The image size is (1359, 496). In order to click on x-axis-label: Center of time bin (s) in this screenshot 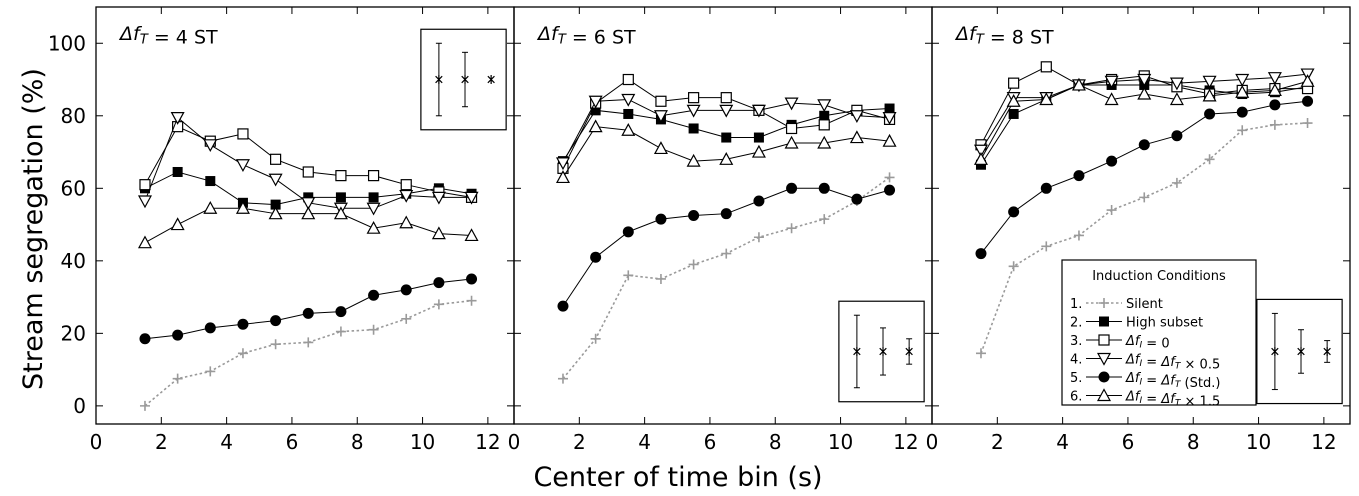, I will do `click(677, 477)`.